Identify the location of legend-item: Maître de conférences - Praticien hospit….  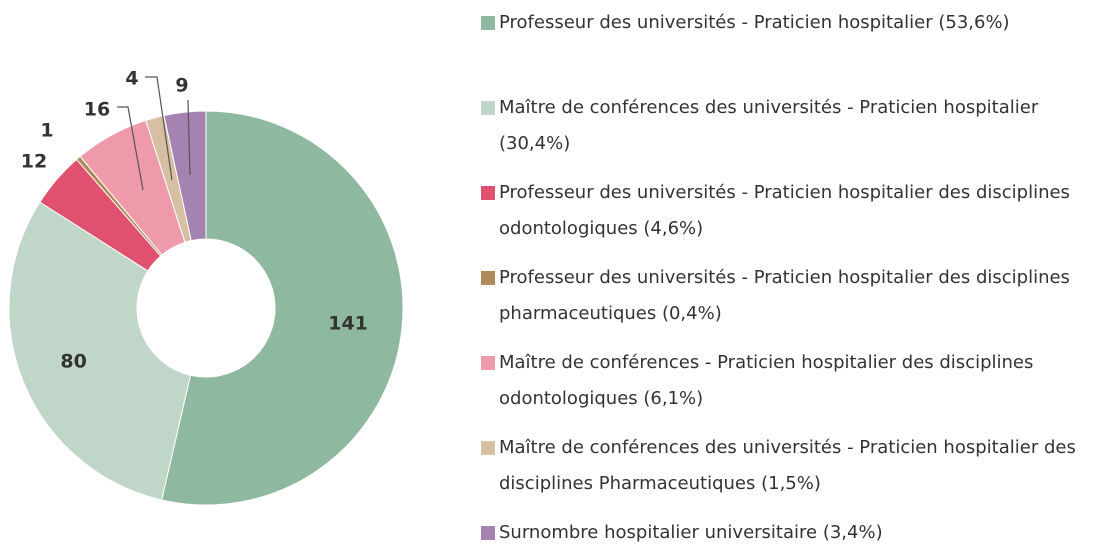
(787, 381).